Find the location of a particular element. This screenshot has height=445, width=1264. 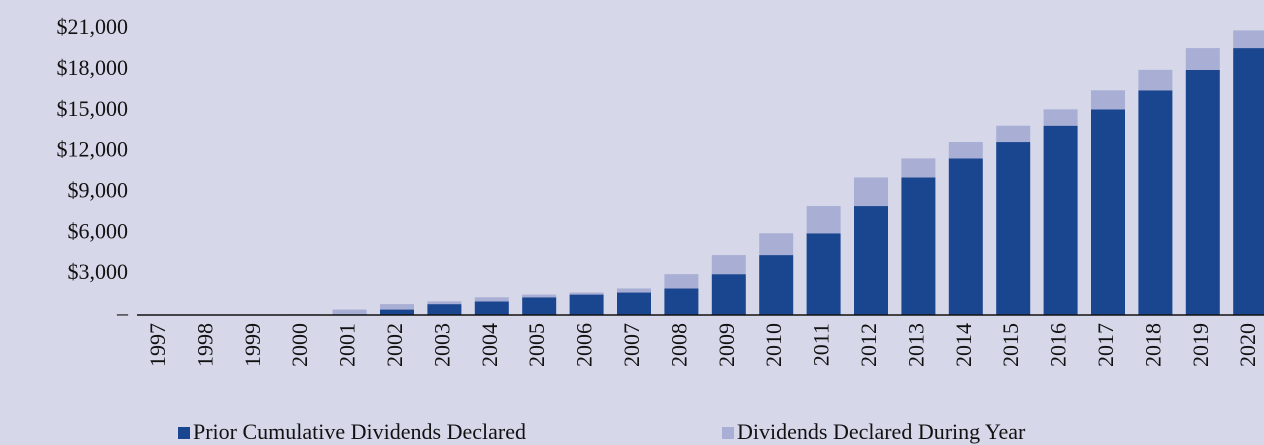

x-tick-label: 2000 is located at coordinates (299, 345).